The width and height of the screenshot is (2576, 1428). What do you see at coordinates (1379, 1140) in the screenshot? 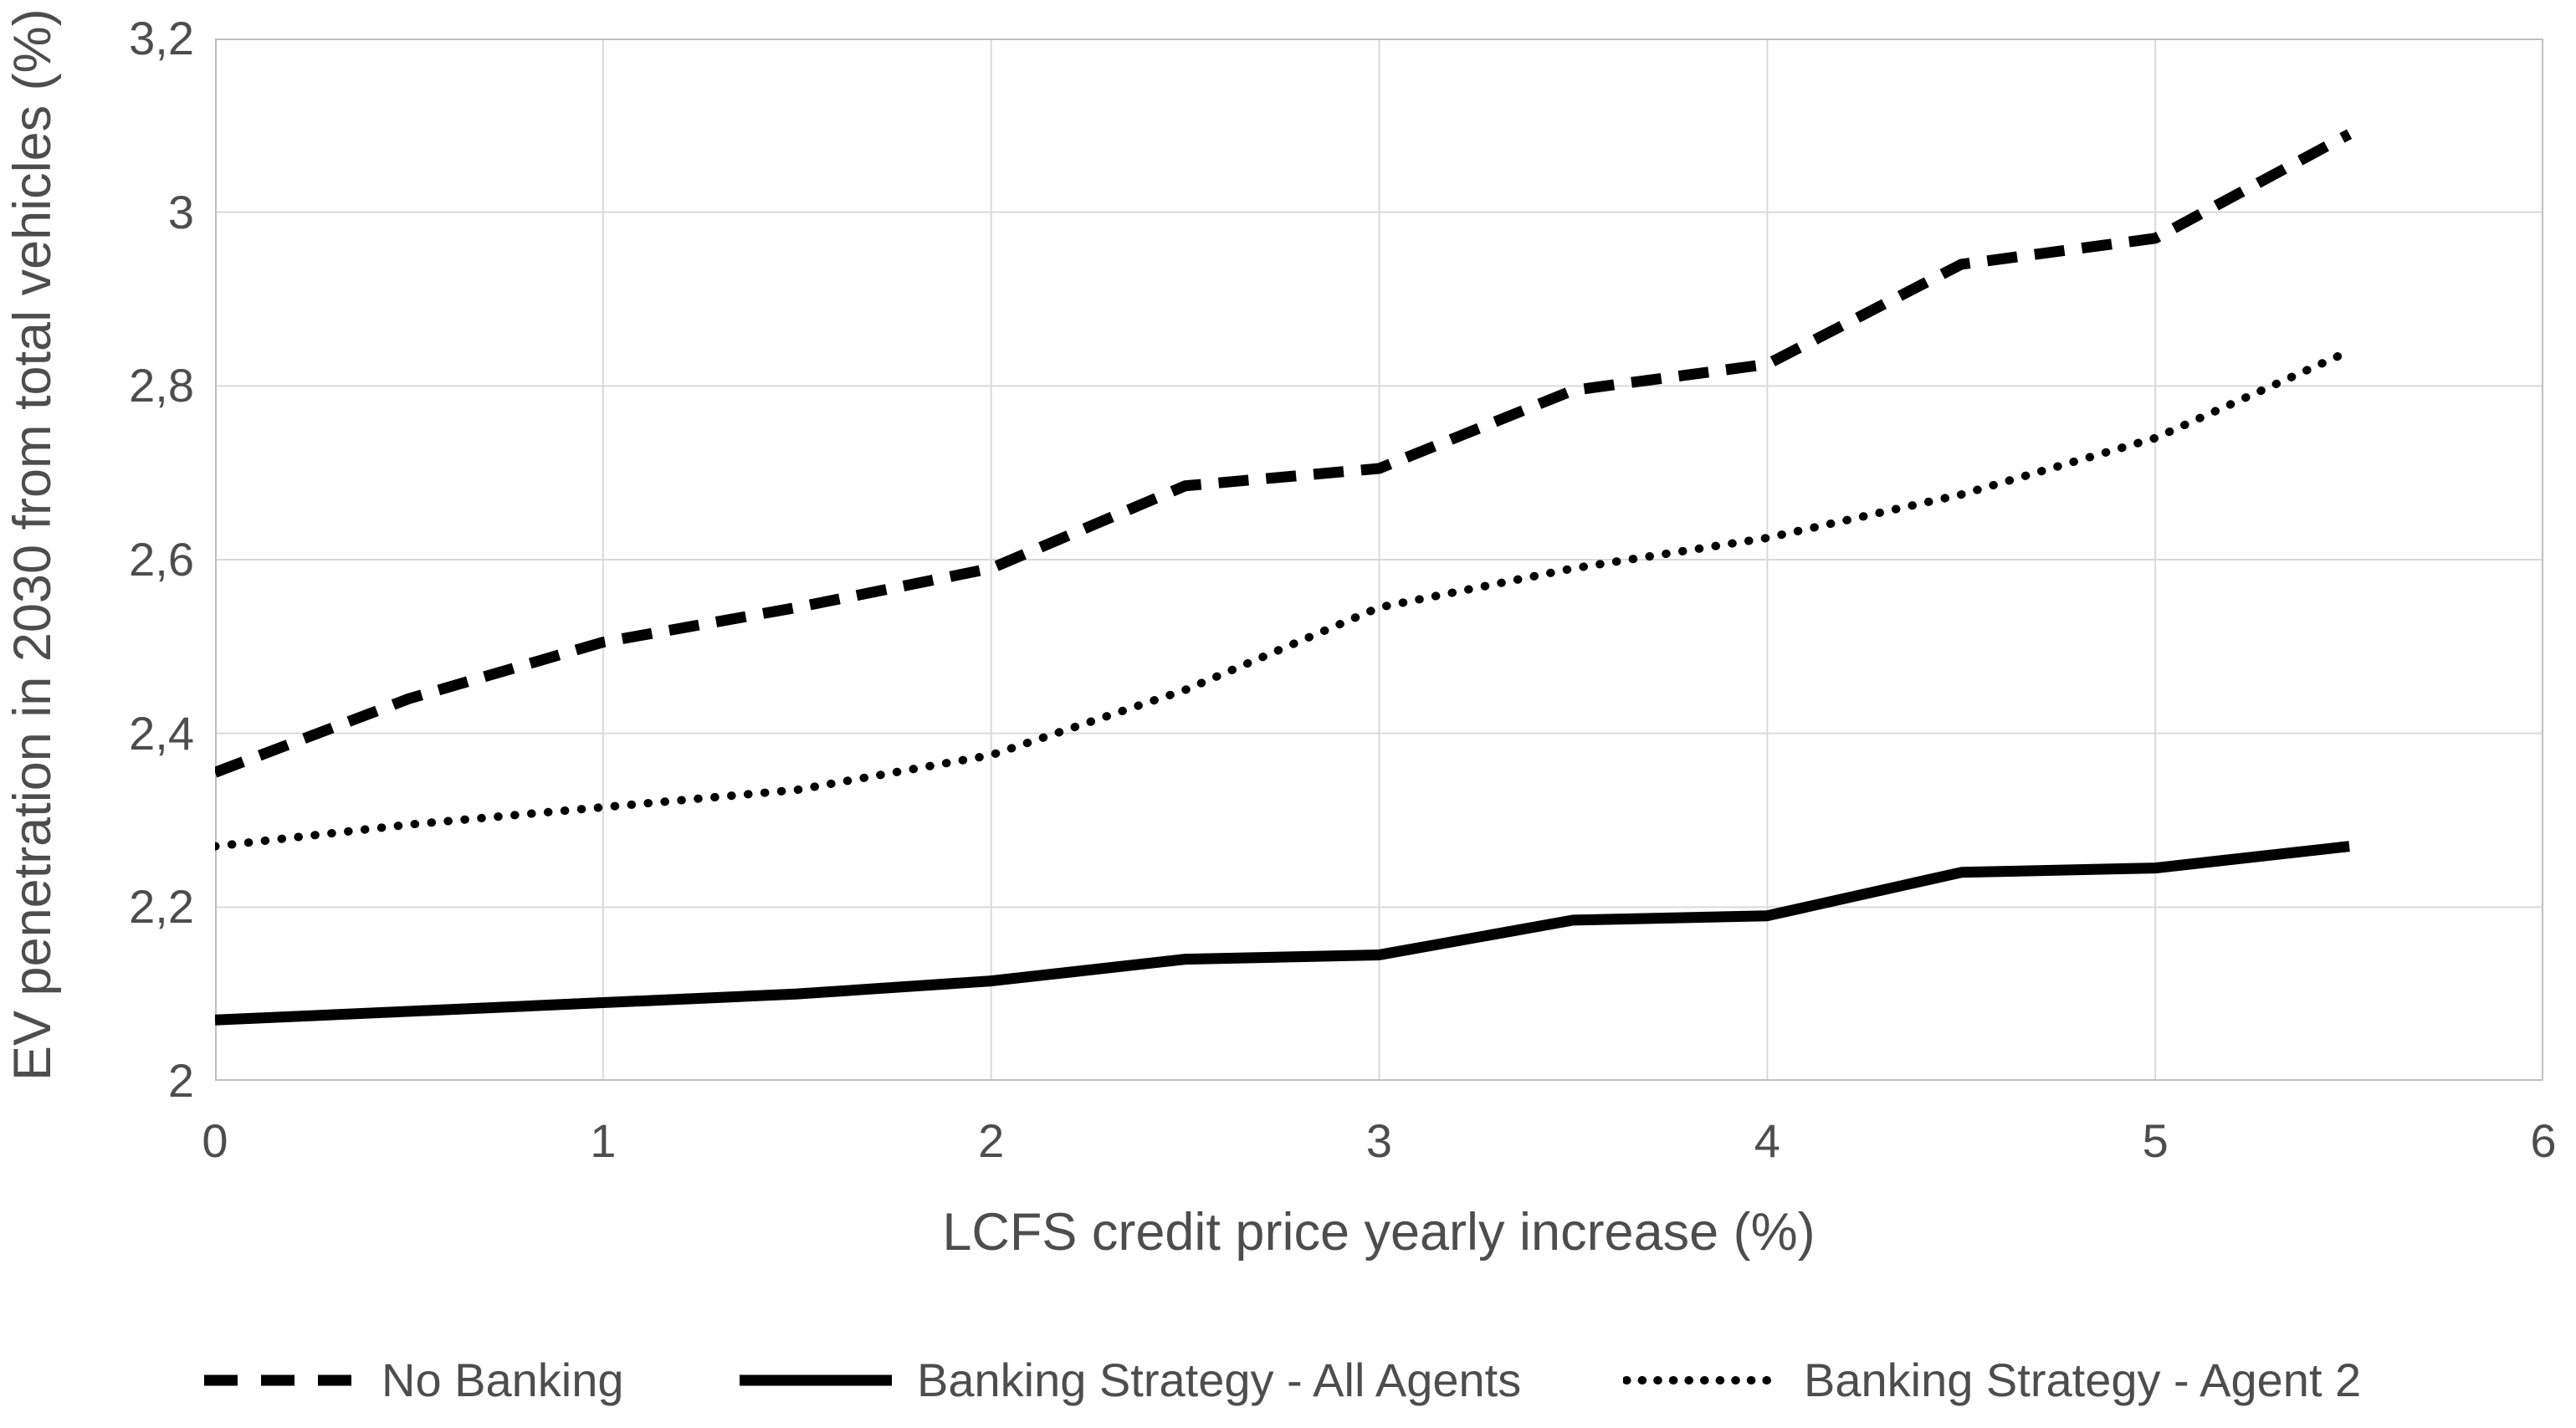
I see `x-tick-label-3: 3` at bounding box center [1379, 1140].